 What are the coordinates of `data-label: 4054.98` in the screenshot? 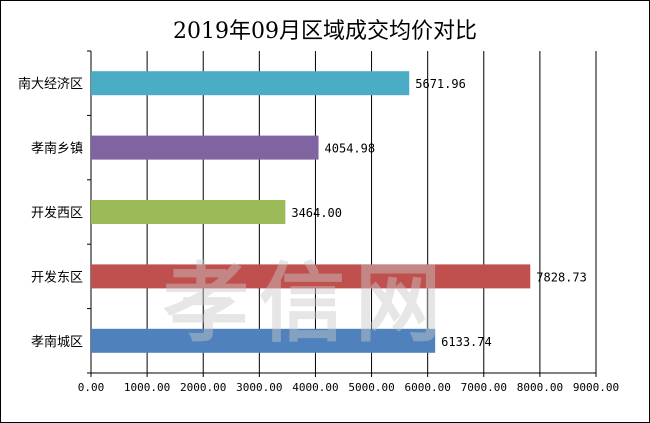 It's located at (350, 149).